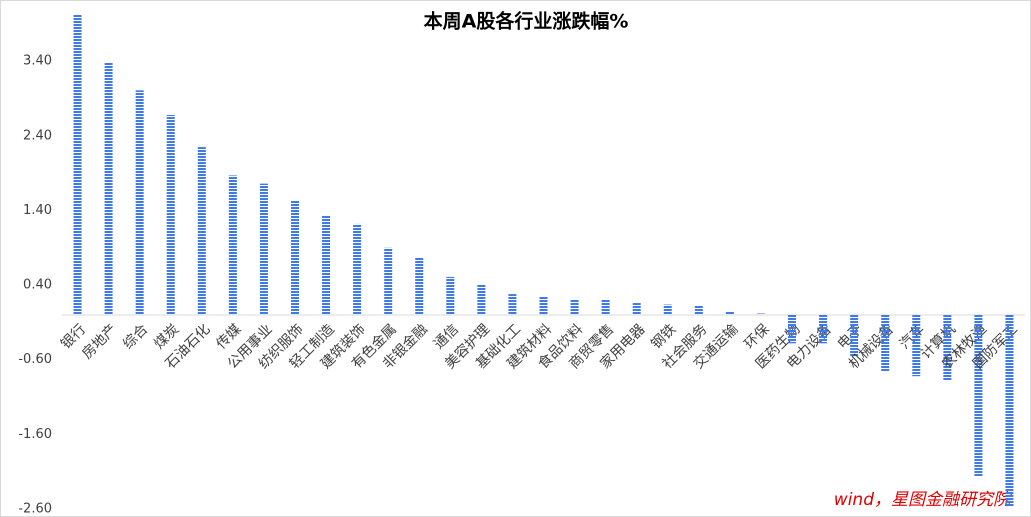 Image resolution: width=1031 pixels, height=517 pixels. What do you see at coordinates (37, 135) in the screenshot?
I see `y-tick-label: 2.40` at bounding box center [37, 135].